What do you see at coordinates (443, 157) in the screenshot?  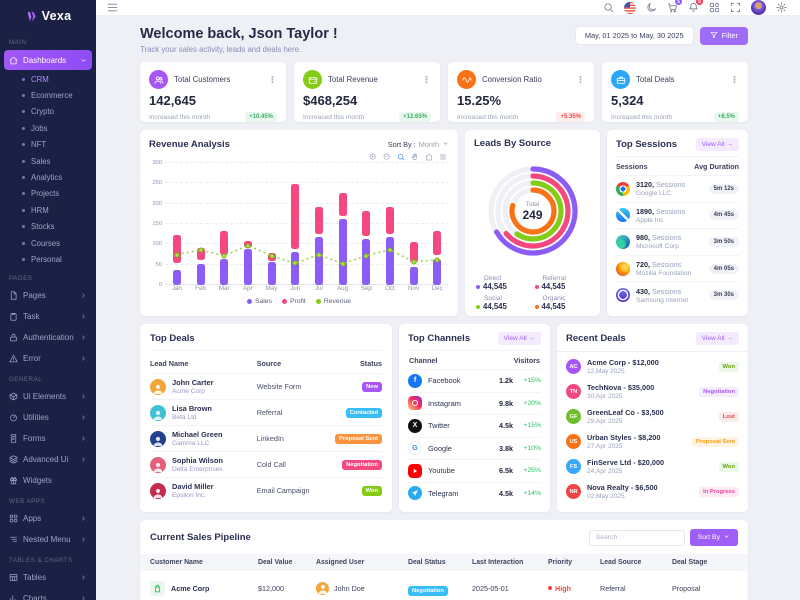 I see `chart-menu-icon` at bounding box center [443, 157].